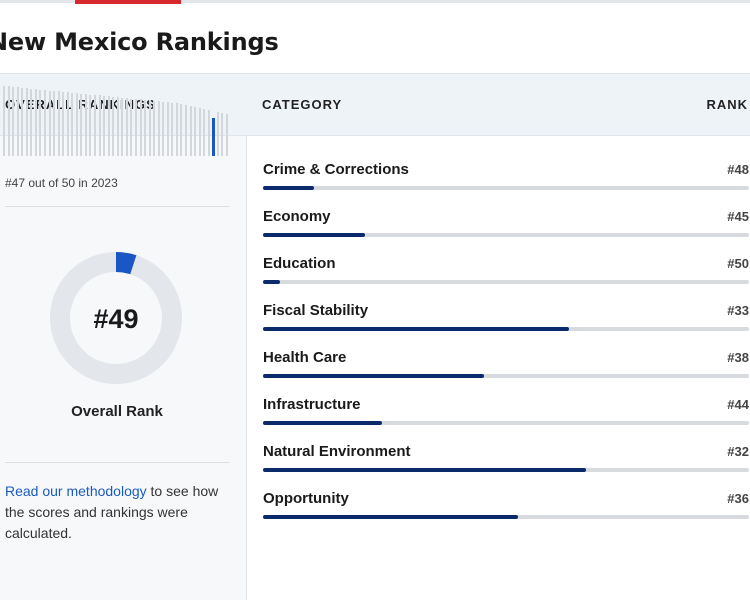  Describe the element at coordinates (506, 419) in the screenshot. I see `category-row: Infrastructure #44` at that location.